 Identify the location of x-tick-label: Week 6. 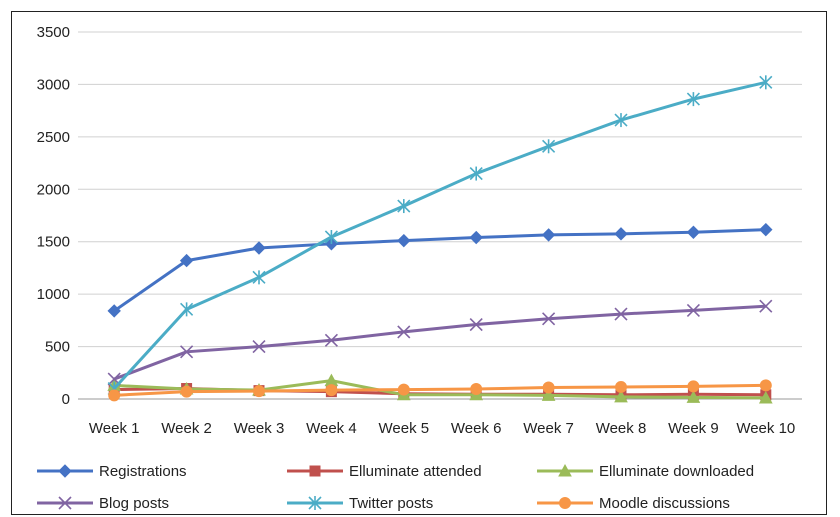
(476, 428).